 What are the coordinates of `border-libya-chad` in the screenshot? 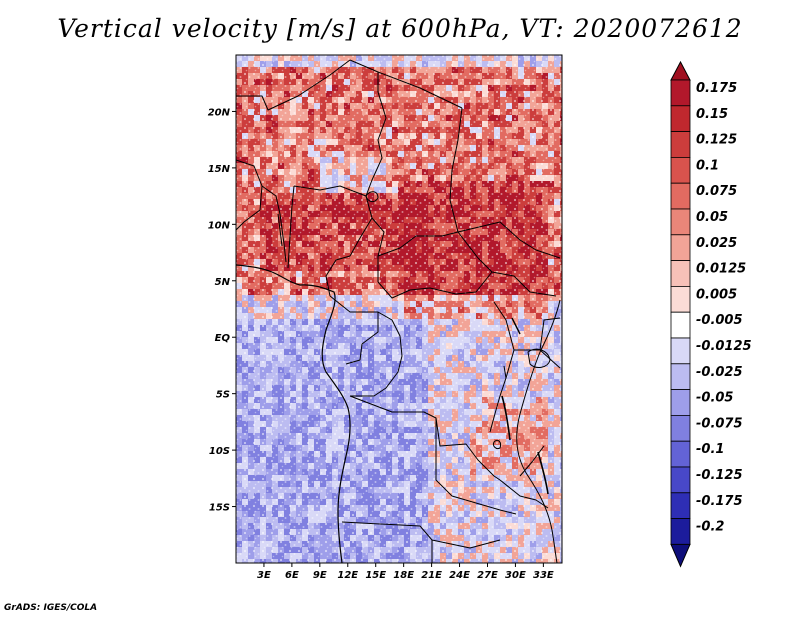 It's located at (420, 90).